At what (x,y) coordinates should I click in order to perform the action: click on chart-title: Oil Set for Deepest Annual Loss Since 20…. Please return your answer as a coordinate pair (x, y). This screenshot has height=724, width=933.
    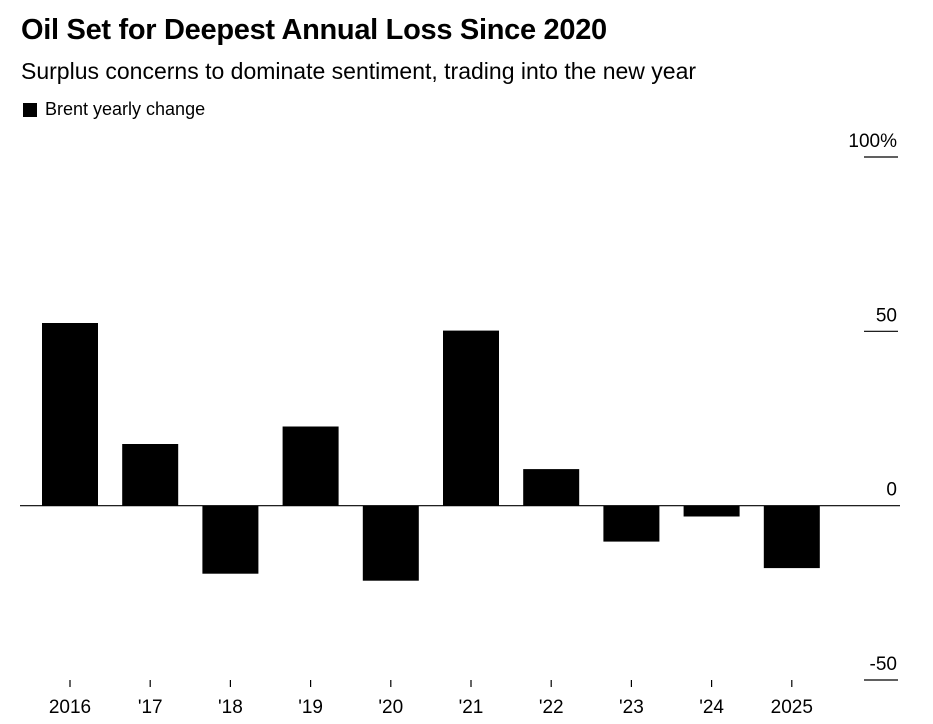
    Looking at the image, I should click on (314, 30).